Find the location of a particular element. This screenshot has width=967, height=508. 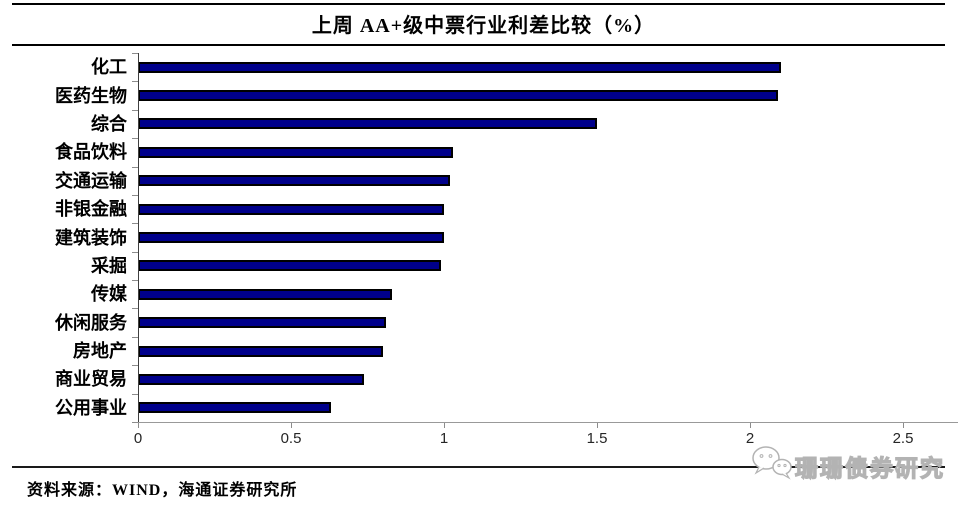

chart-row: 采掘 is located at coordinates (451, 266).